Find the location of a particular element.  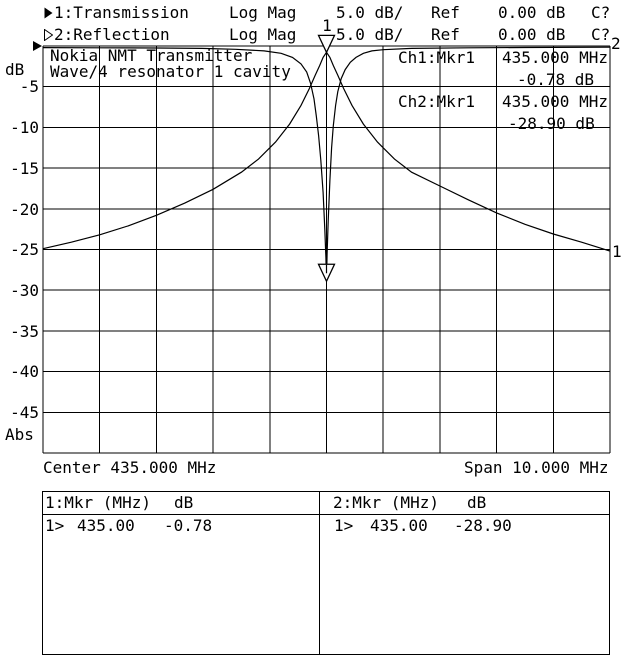

ch2-marker-readout-freq: 435.000 MHz is located at coordinates (555, 101).